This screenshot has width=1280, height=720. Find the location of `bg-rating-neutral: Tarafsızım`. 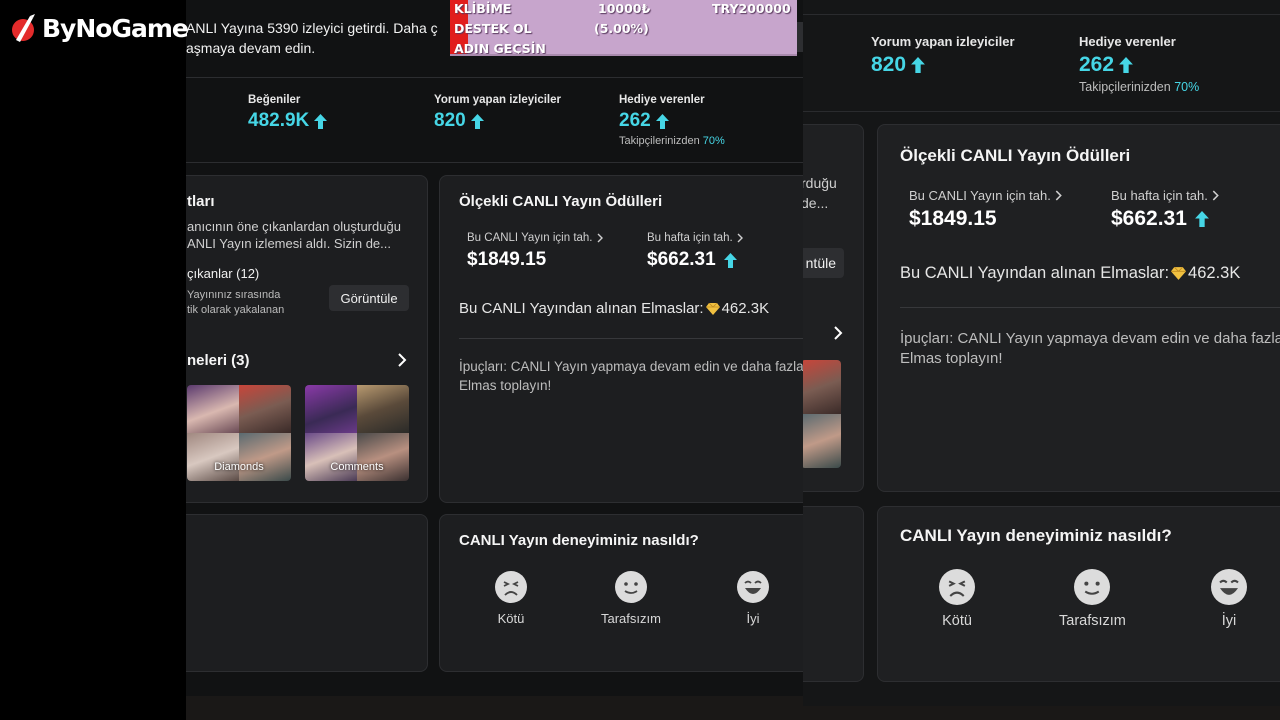

bg-rating-neutral: Tarafsızım is located at coordinates (1092, 599).